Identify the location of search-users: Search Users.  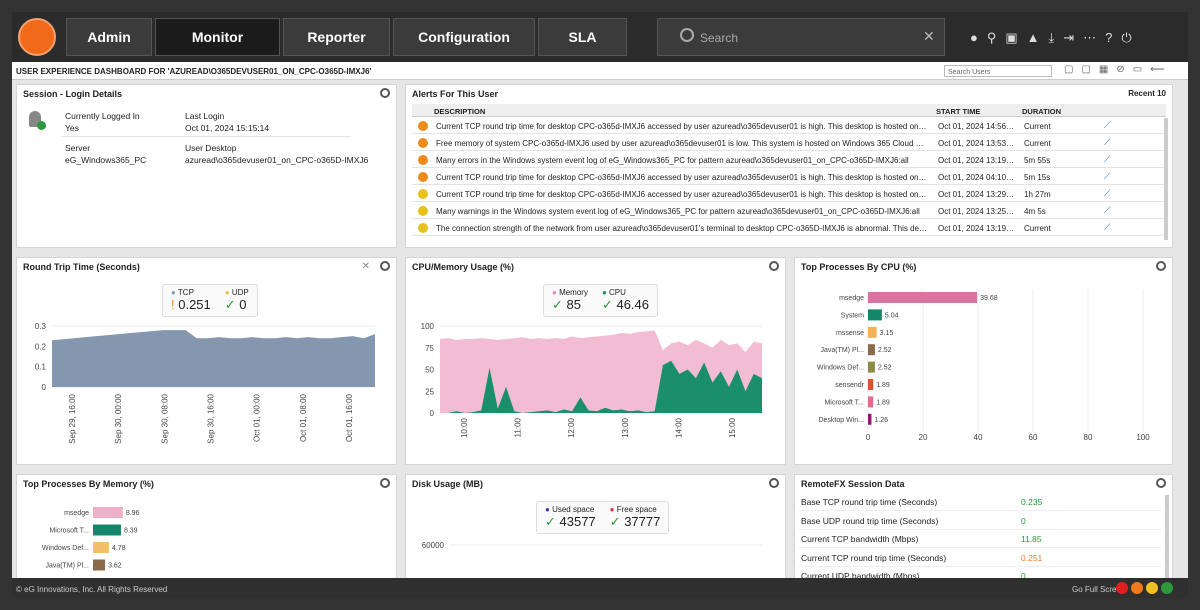
(998, 71).